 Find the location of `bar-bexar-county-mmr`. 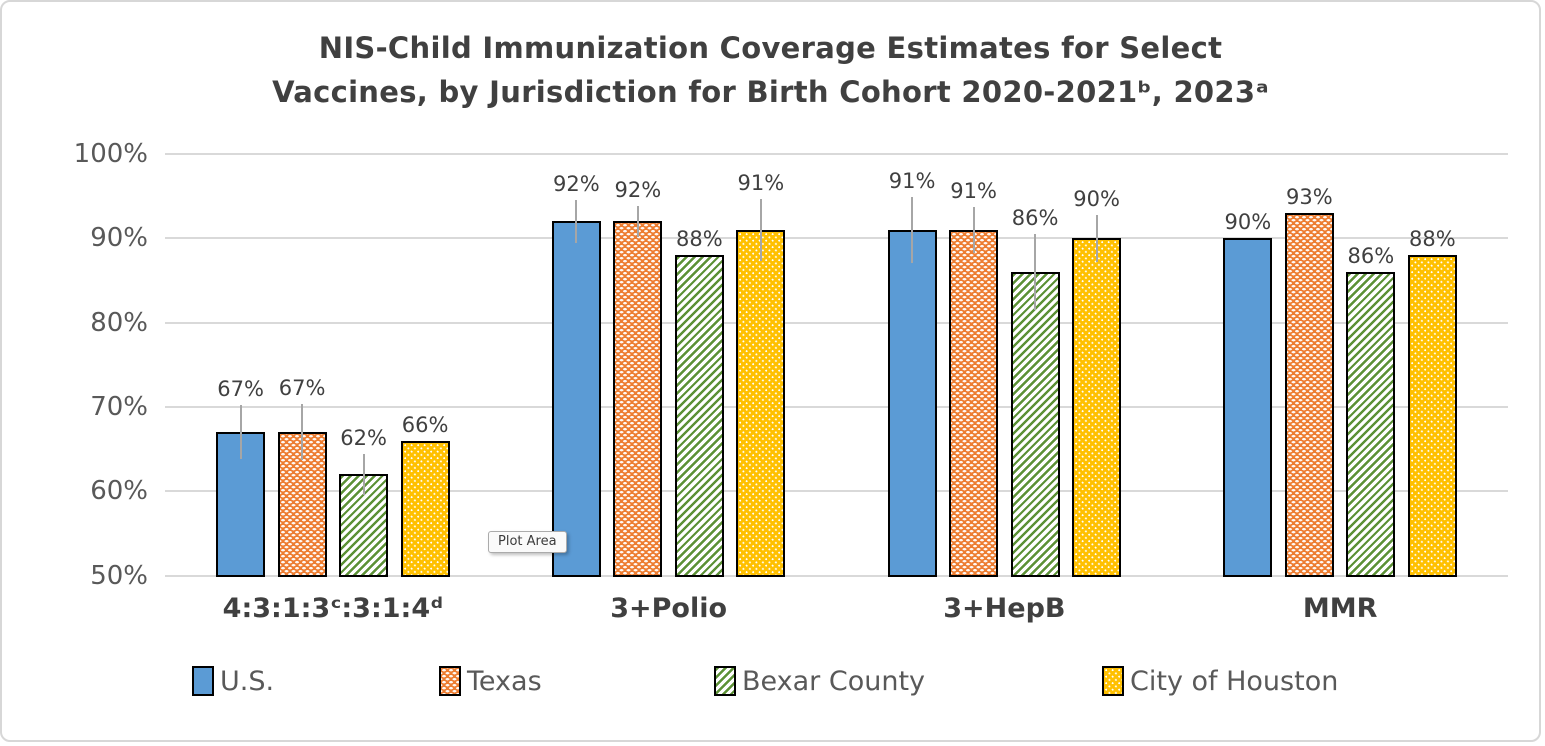

bar-bexar-county-mmr is located at coordinates (1371, 424).